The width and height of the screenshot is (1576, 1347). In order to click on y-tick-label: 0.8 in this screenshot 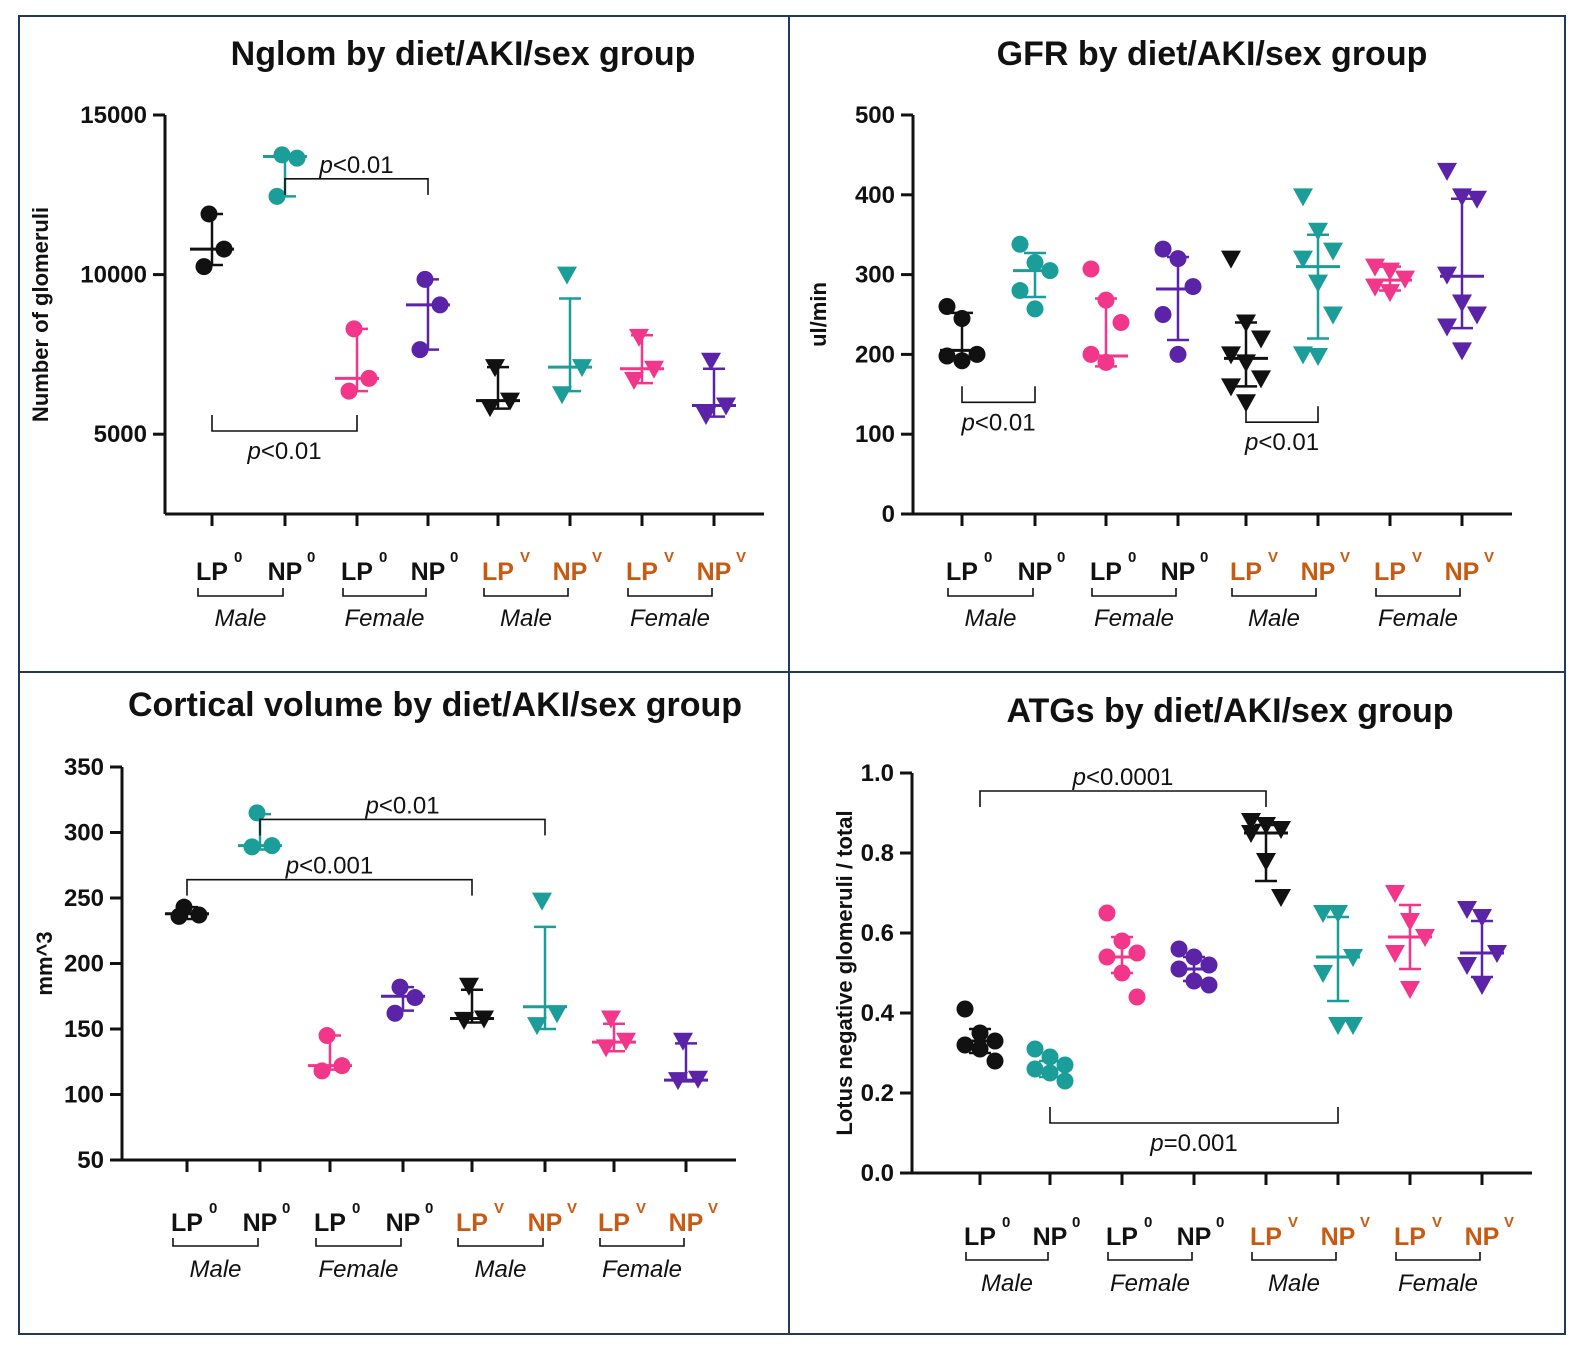, I will do `click(877, 853)`.